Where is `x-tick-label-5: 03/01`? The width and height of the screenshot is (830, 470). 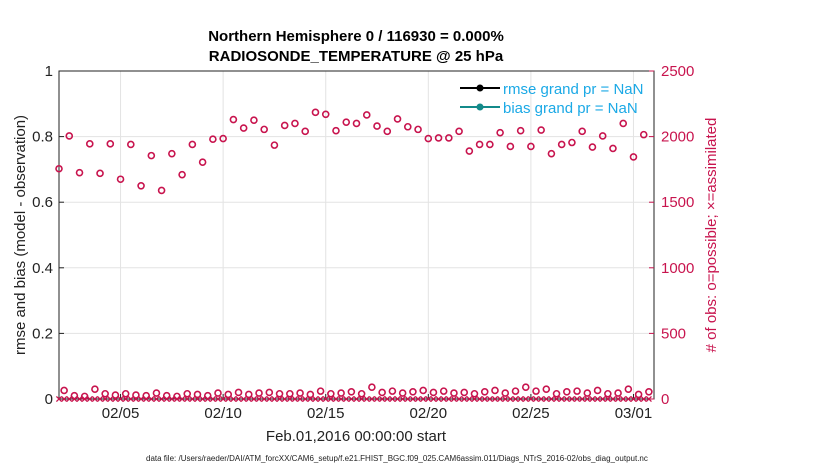 x-tick-label-5: 03/01 is located at coordinates (634, 413).